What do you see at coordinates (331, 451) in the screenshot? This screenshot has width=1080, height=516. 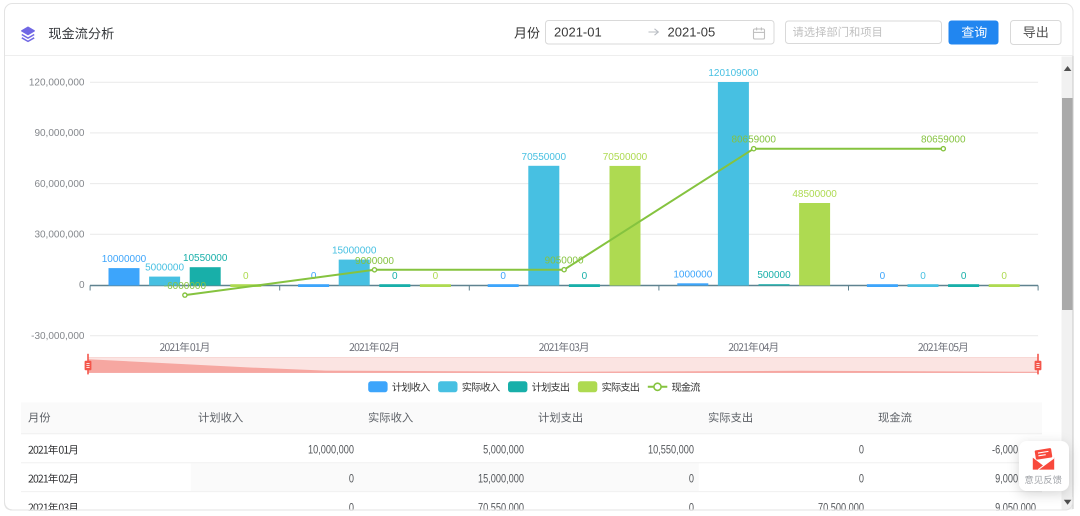 I see `svg-text: 10,000,000` at bounding box center [331, 451].